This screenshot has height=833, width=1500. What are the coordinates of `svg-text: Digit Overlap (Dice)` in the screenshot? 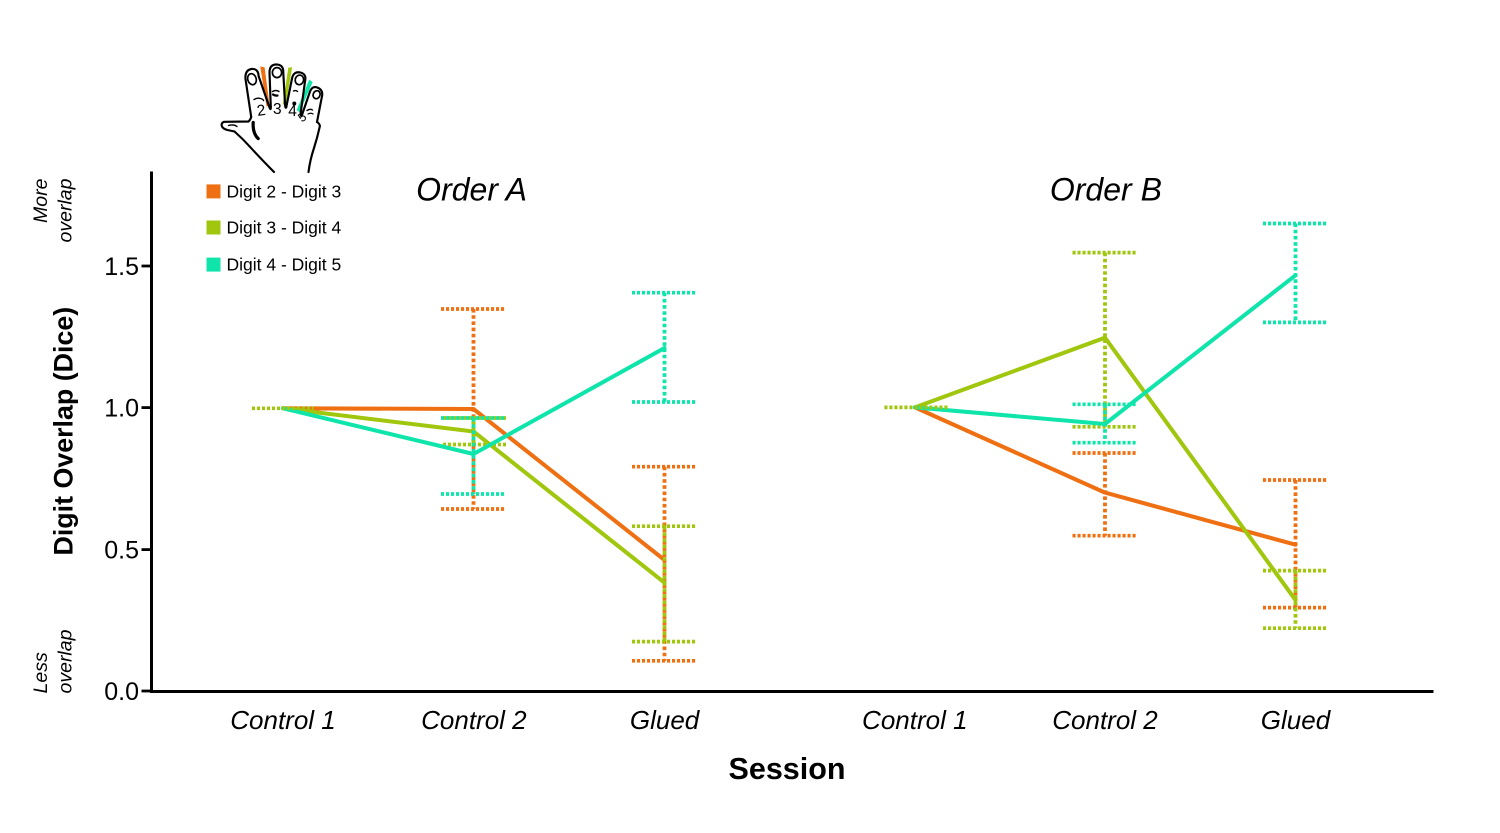 It's located at (64, 431).